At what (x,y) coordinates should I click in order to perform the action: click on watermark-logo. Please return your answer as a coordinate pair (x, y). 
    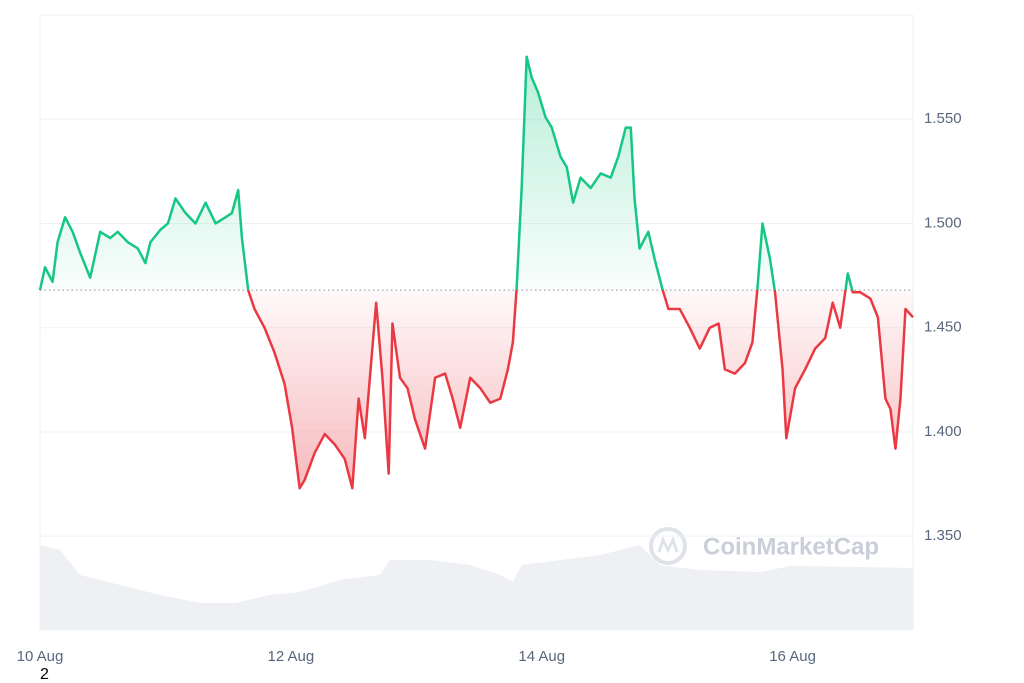
    Looking at the image, I should click on (668, 546).